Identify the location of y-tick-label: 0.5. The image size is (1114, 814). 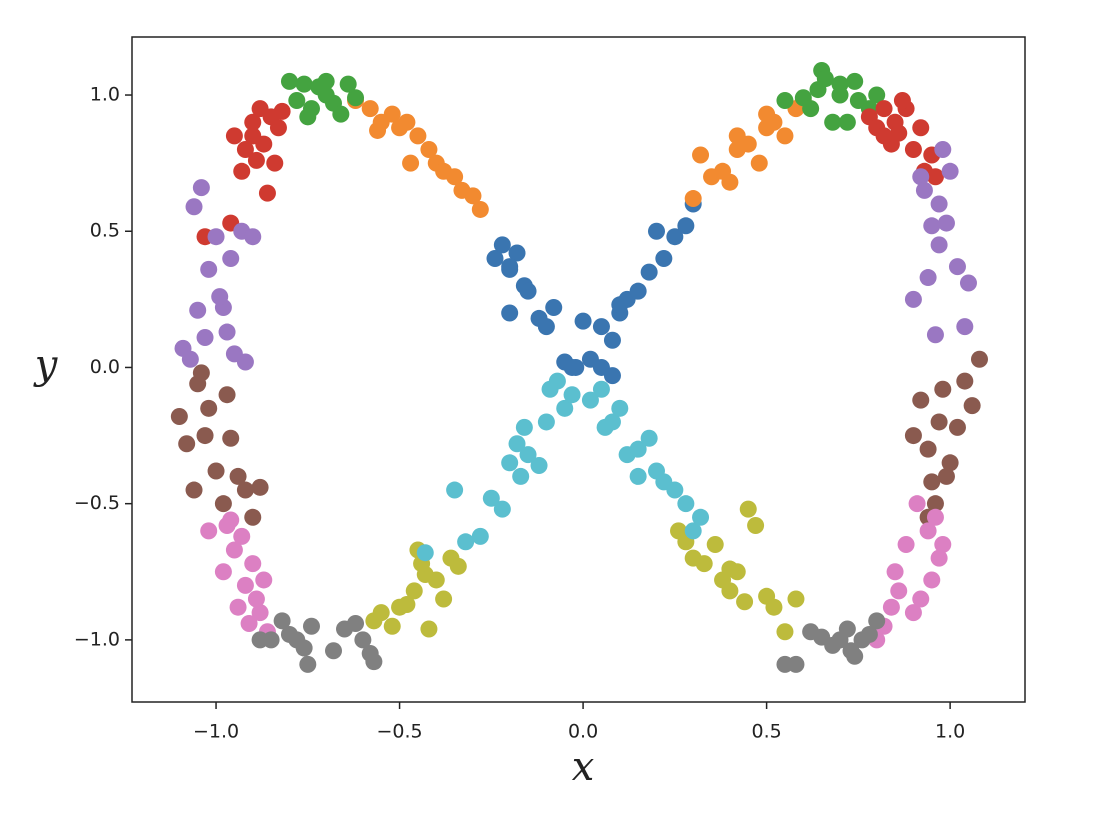
(105, 231).